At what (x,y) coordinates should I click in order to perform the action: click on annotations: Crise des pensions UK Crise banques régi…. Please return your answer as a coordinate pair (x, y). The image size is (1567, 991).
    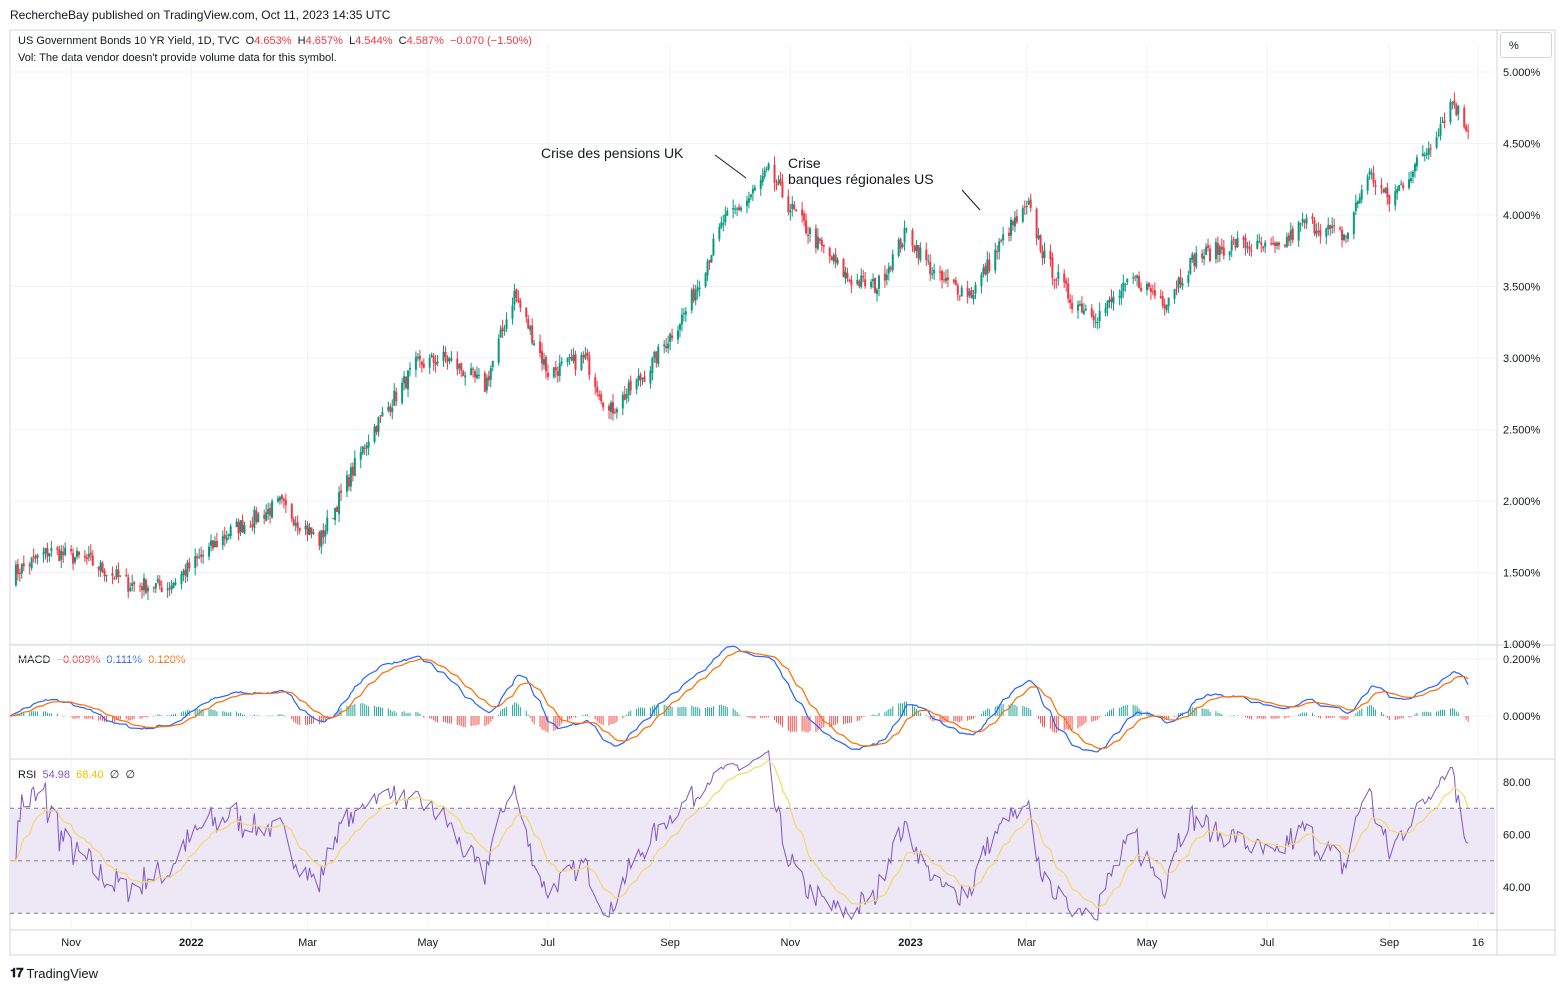
    Looking at the image, I should click on (761, 178).